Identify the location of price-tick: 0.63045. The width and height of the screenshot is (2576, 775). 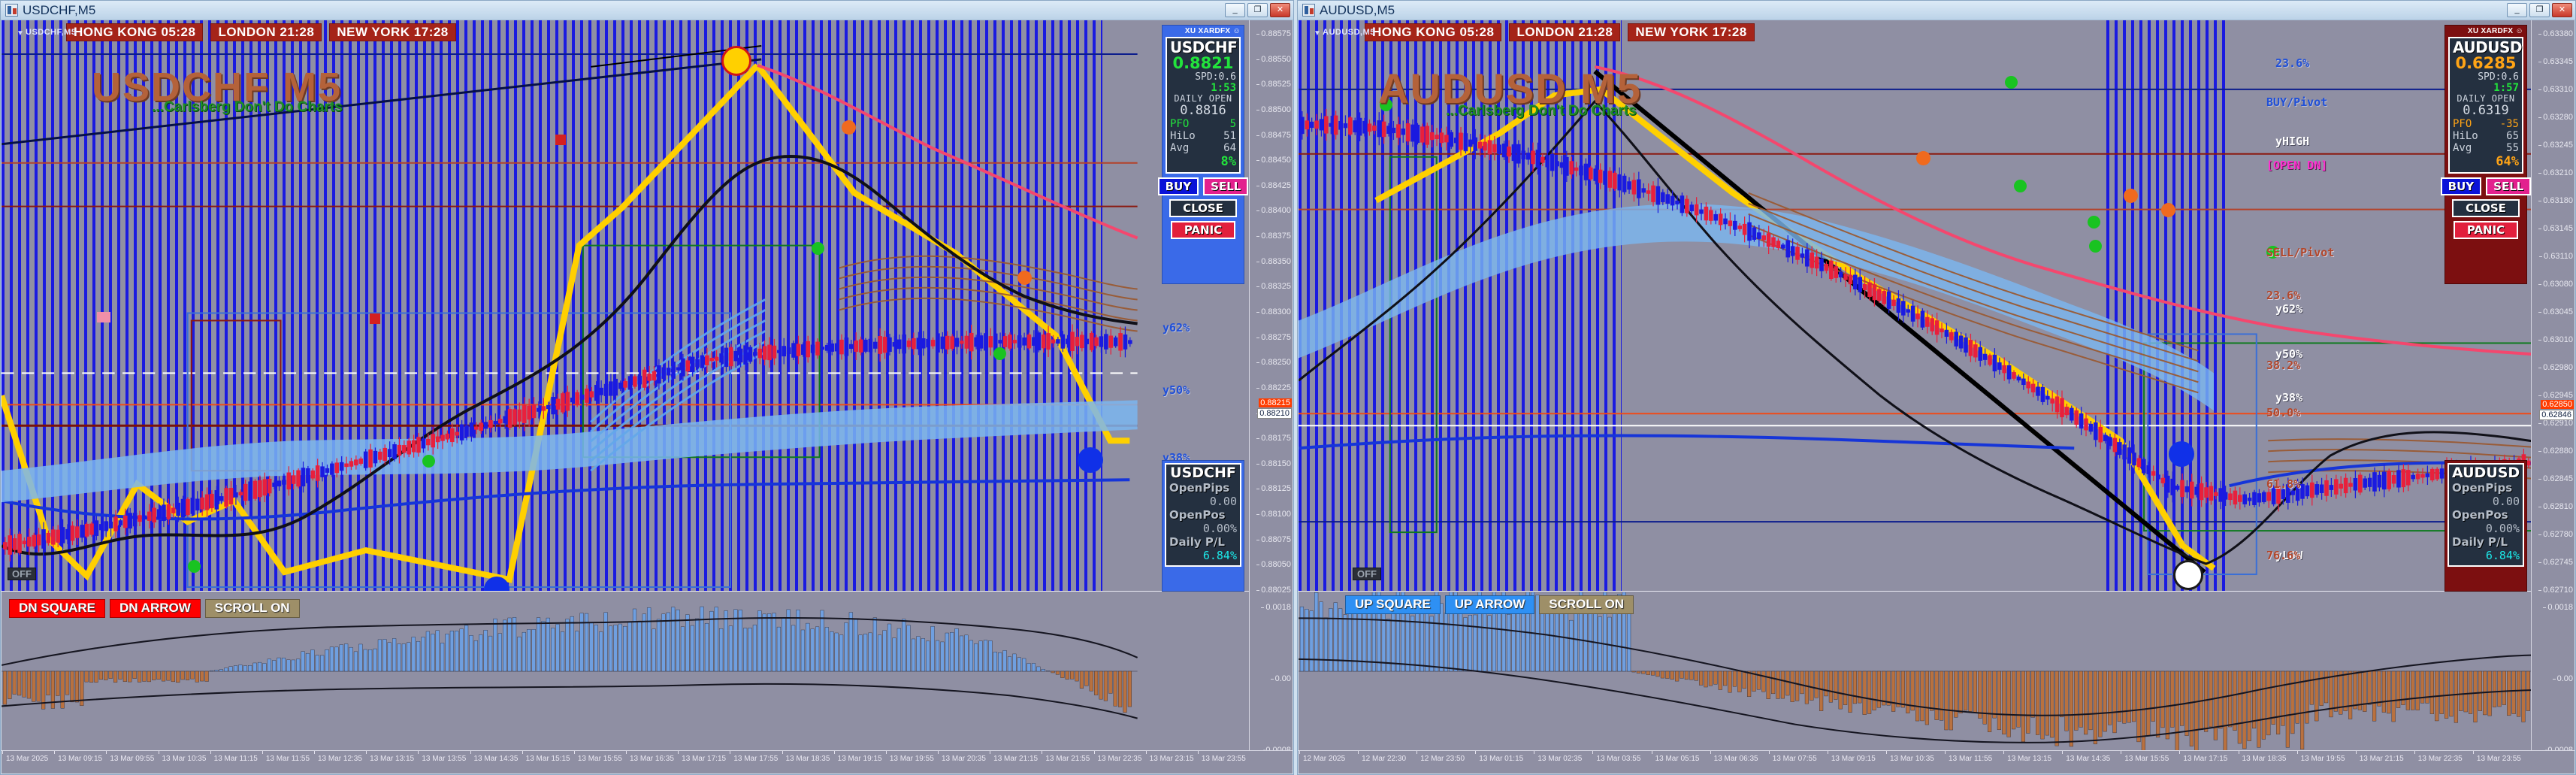
(2555, 311).